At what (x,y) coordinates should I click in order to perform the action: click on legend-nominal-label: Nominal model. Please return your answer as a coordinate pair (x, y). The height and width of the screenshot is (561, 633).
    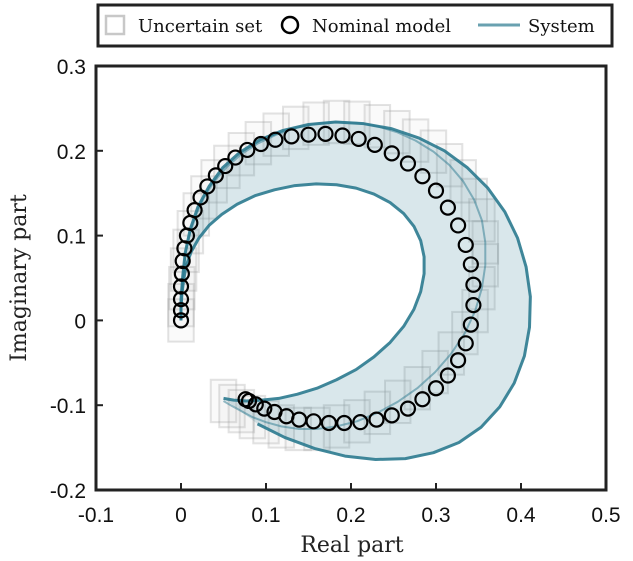
    Looking at the image, I should click on (381, 26).